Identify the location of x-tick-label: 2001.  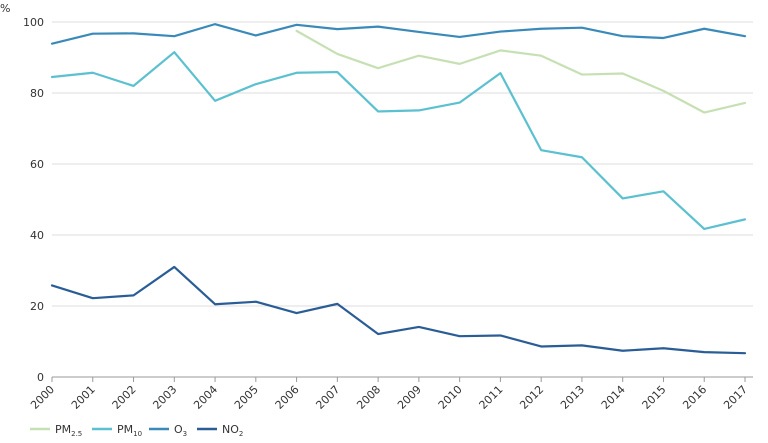
(83, 397).